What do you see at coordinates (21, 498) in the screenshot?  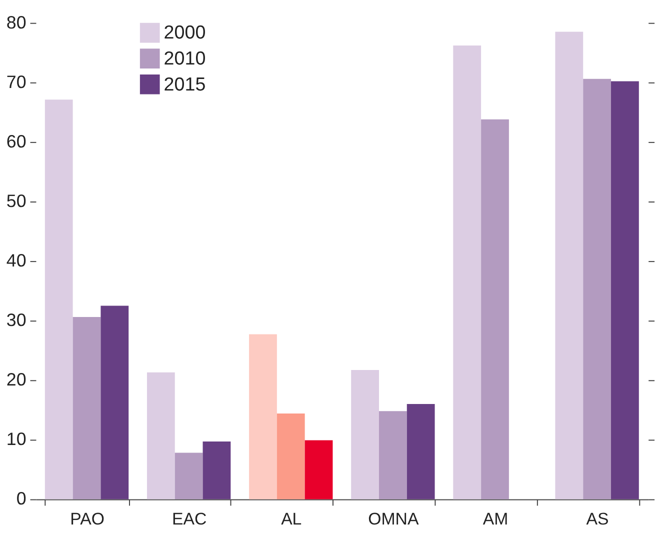 I see `y-tick-label: 0` at bounding box center [21, 498].